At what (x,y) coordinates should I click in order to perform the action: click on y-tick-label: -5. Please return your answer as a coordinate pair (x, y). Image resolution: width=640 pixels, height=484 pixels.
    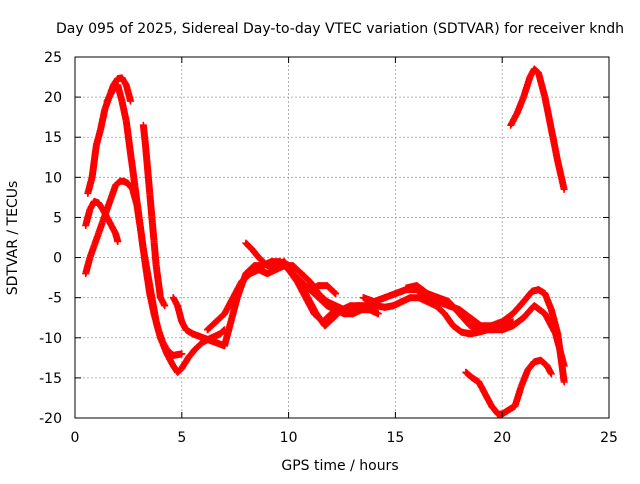
    Looking at the image, I should click on (55, 299).